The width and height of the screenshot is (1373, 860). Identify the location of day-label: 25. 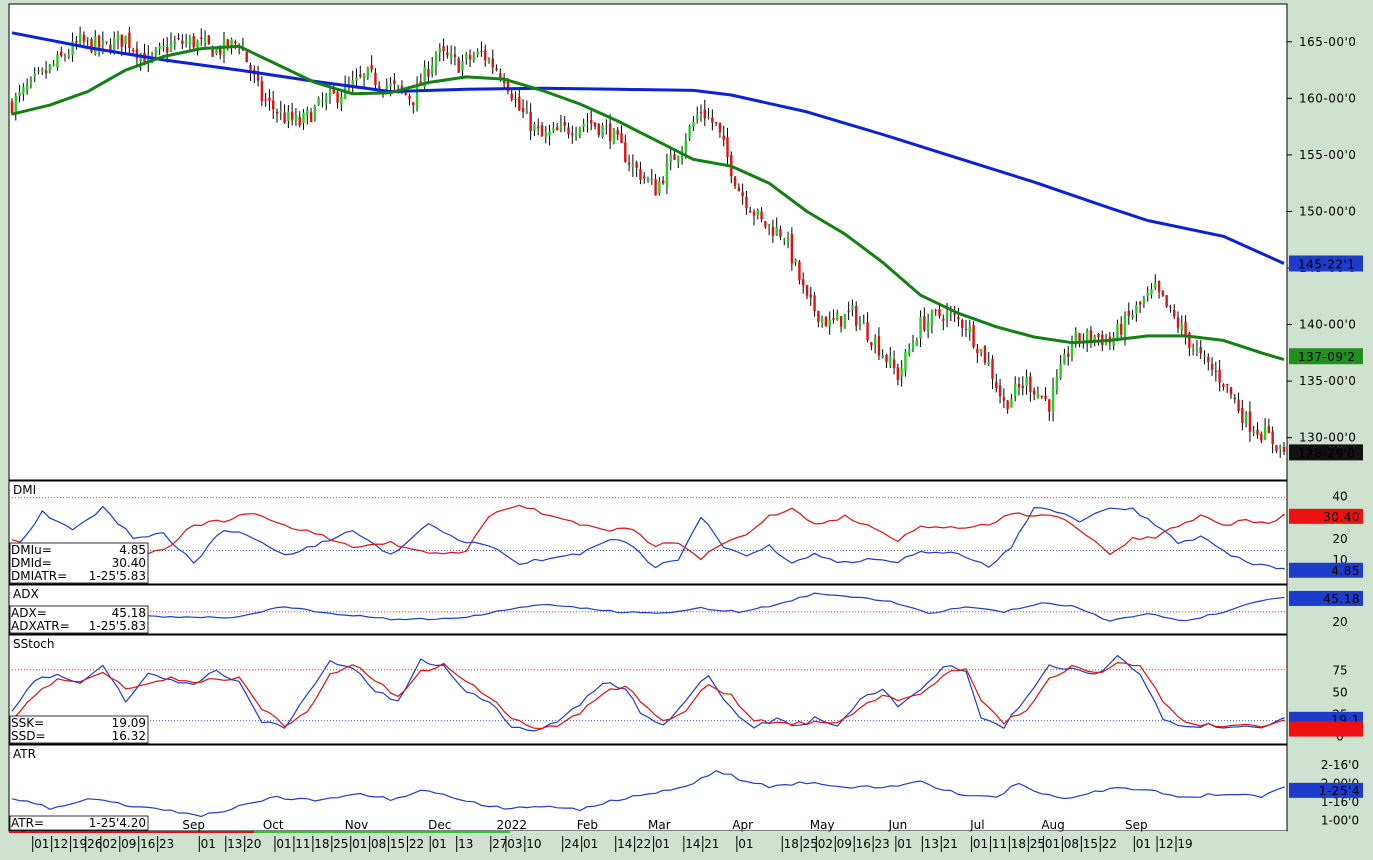
(340, 844).